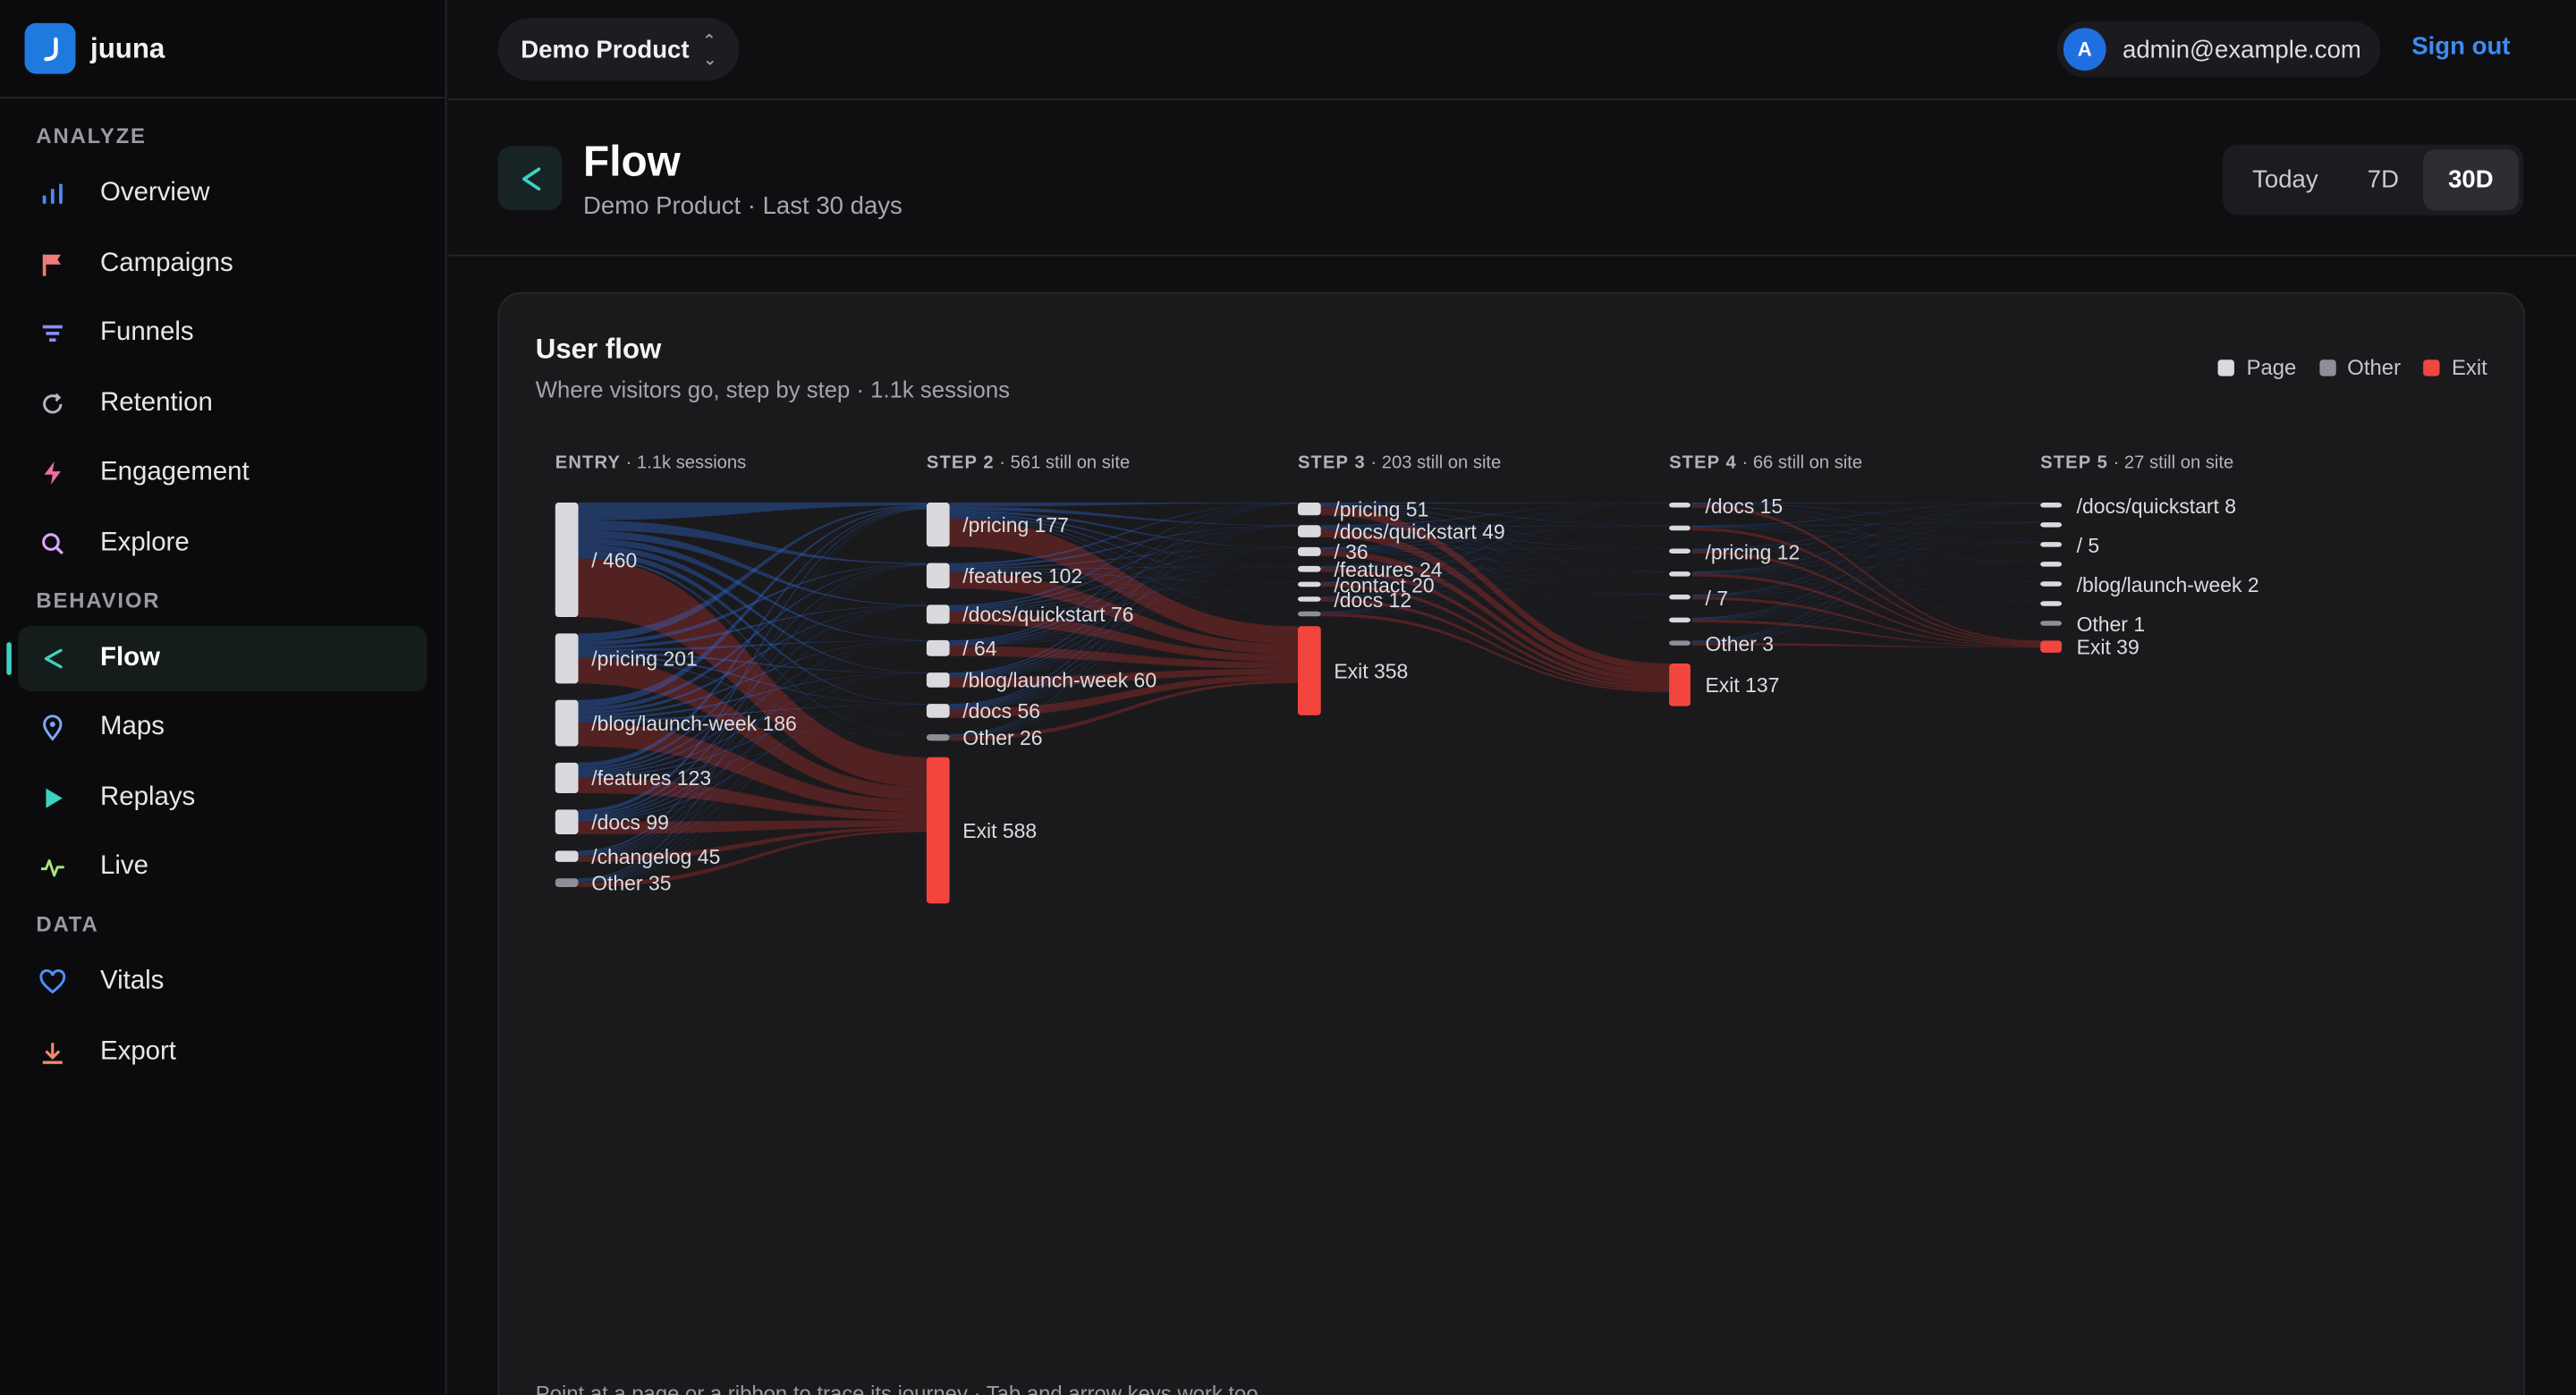 The image size is (2576, 1395). I want to click on range-today-button: Today, so click(2285, 179).